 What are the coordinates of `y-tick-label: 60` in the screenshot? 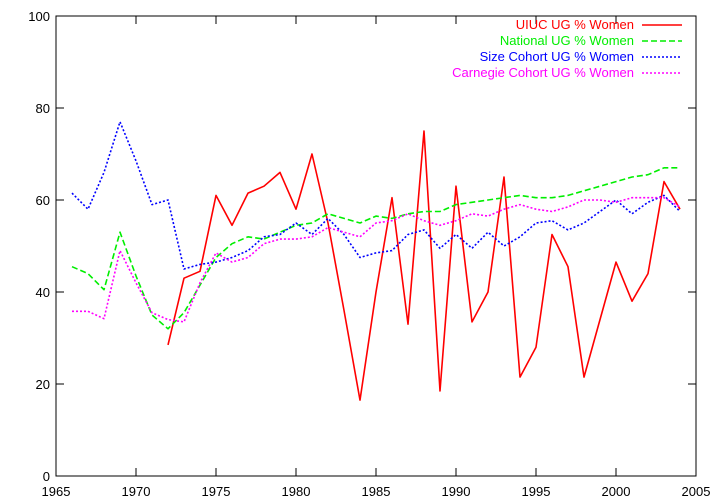 It's located at (43, 200).